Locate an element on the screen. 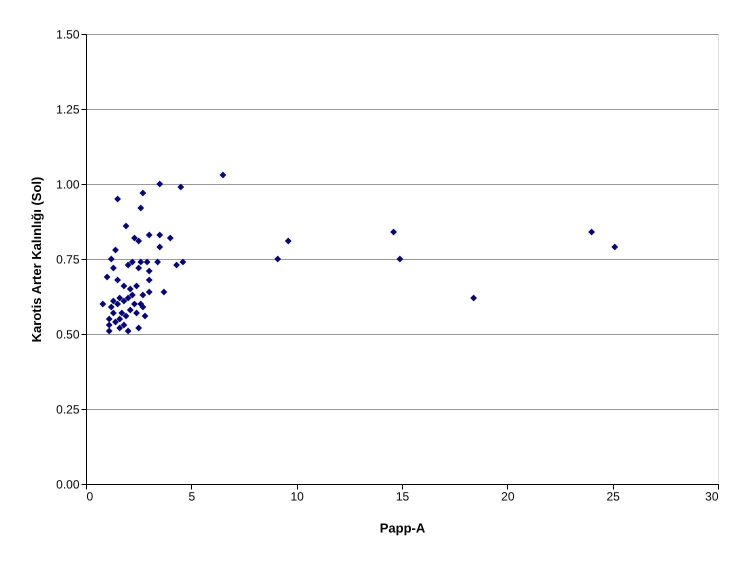 This screenshot has height=569, width=752. x-tick-label: 30 is located at coordinates (712, 497).